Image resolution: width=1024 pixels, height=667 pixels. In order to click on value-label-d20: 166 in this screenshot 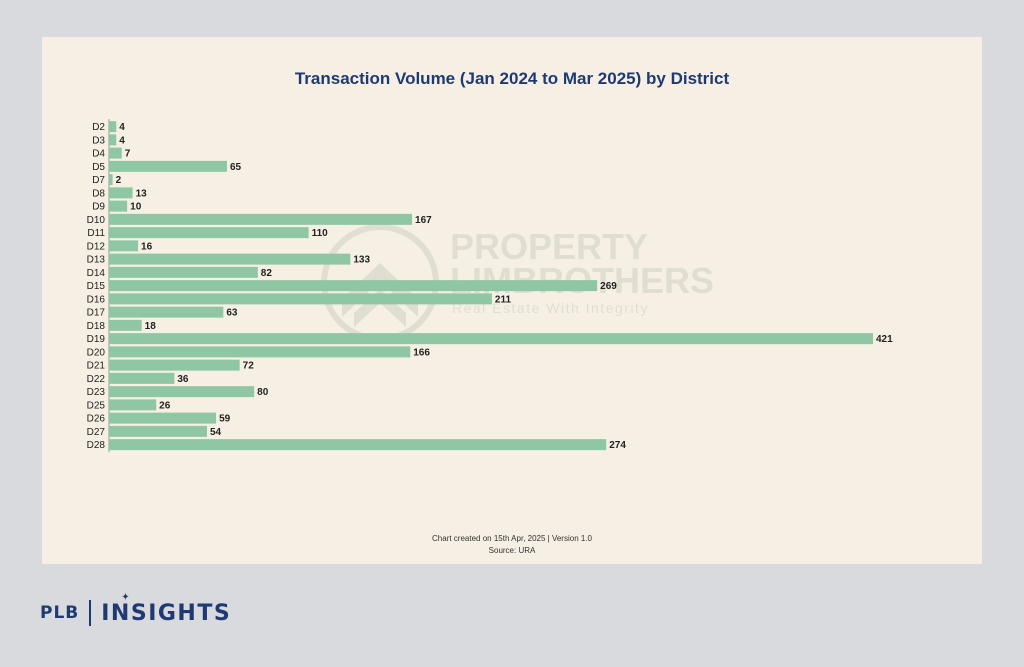, I will do `click(421, 352)`.